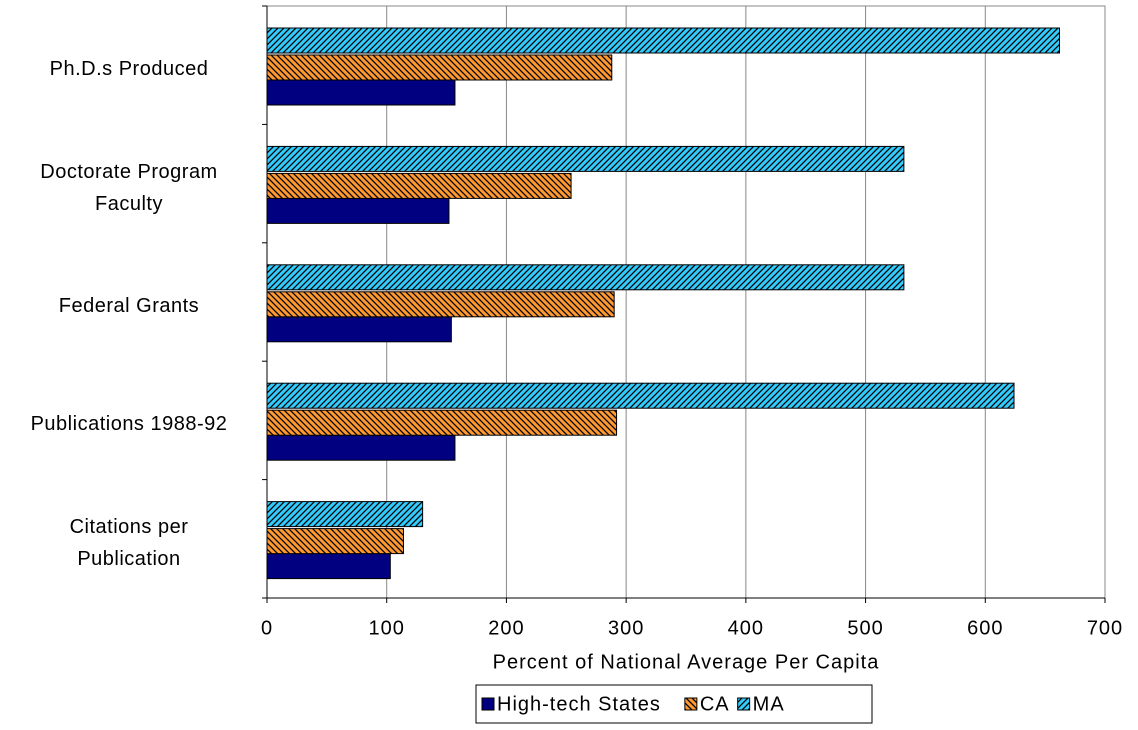  Describe the element at coordinates (129, 187) in the screenshot. I see `y-tick-label: Doctorate Program Faculty` at that location.